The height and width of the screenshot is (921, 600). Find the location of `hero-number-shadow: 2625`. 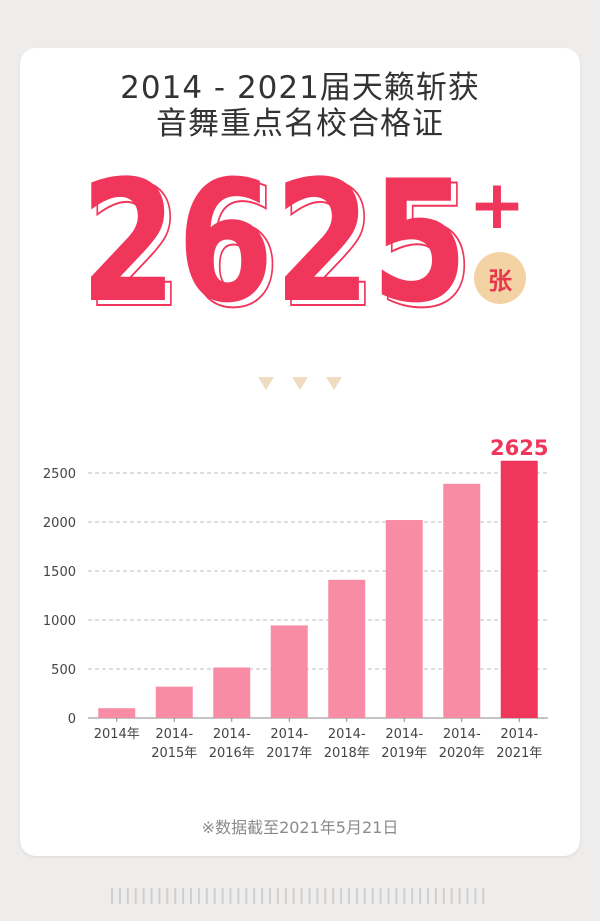

hero-number-shadow: 2625 is located at coordinates (280, 247).